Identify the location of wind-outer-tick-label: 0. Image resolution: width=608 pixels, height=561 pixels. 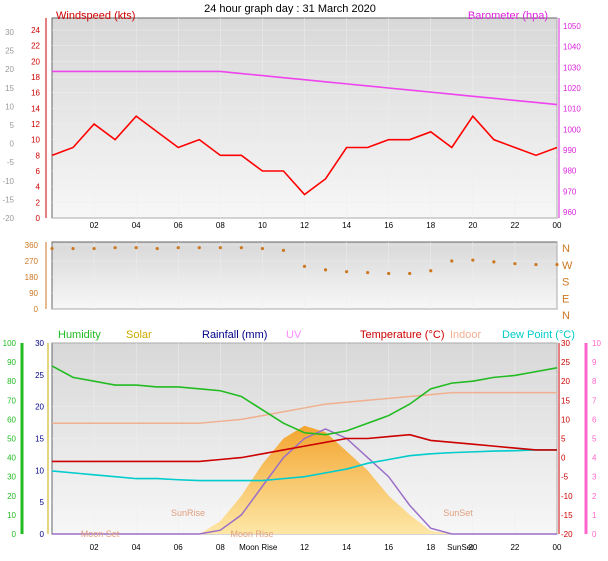
(12, 144).